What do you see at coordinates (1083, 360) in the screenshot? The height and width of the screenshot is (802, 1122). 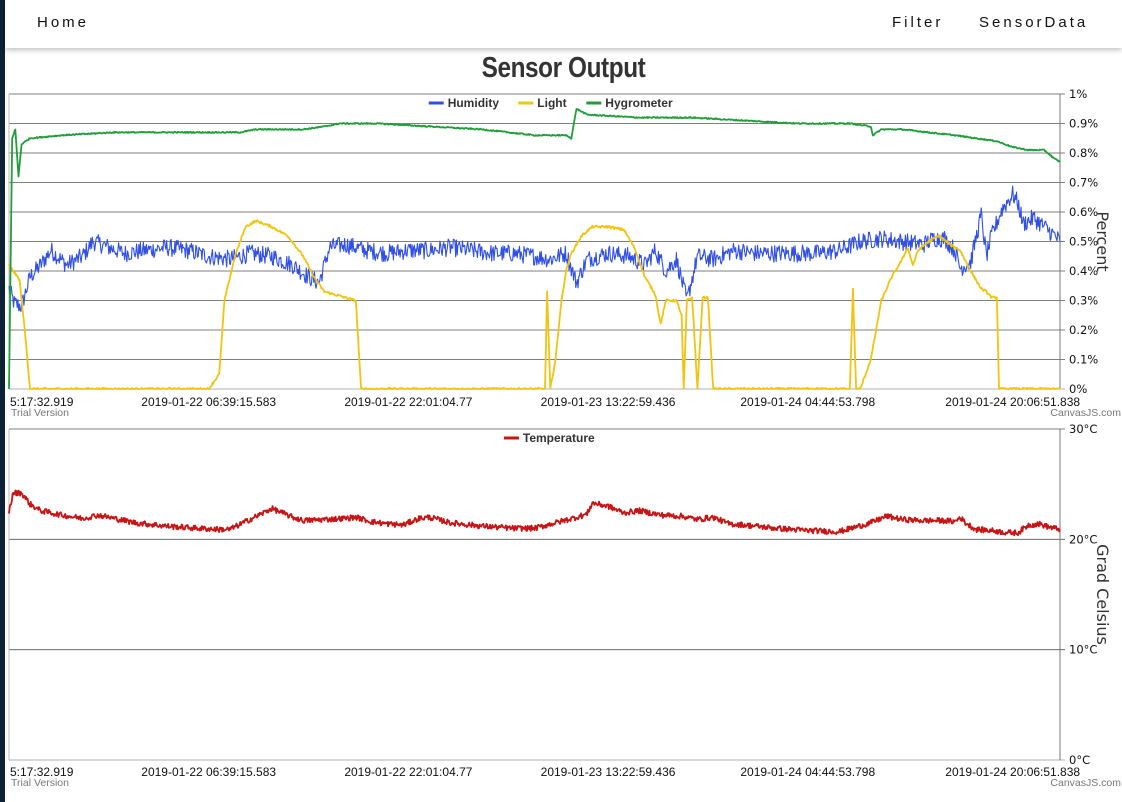 I see `y-tick-label: 0.1%` at bounding box center [1083, 360].